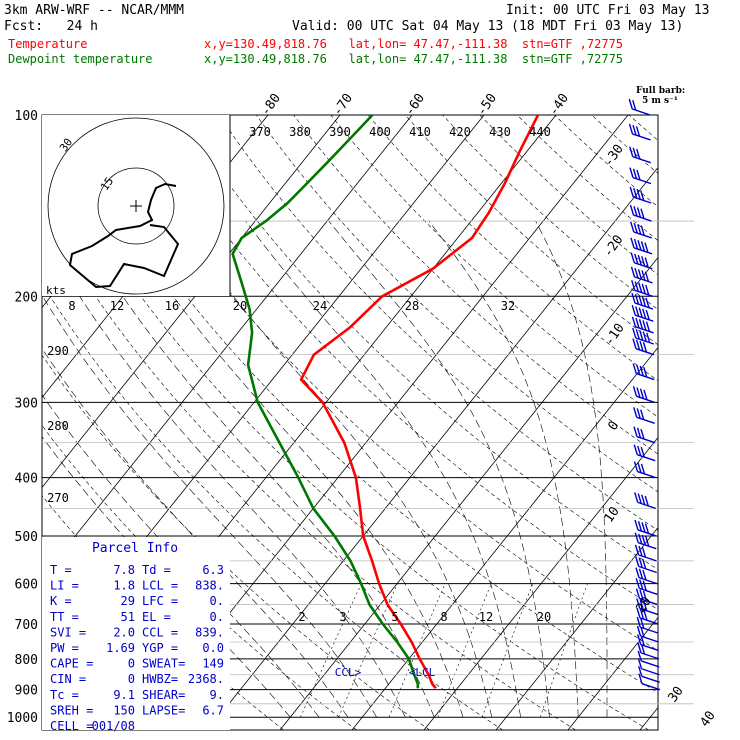 The width and height of the screenshot is (740, 740). I want to click on pressure-tick-label: 1000, so click(22, 718).